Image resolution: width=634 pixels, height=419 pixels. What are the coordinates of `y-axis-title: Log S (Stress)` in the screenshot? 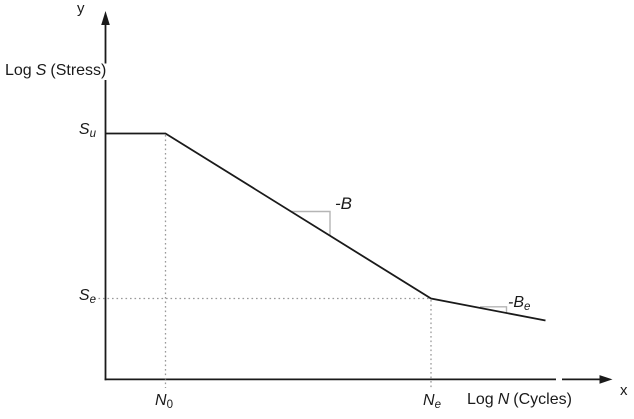 It's located at (55, 71).